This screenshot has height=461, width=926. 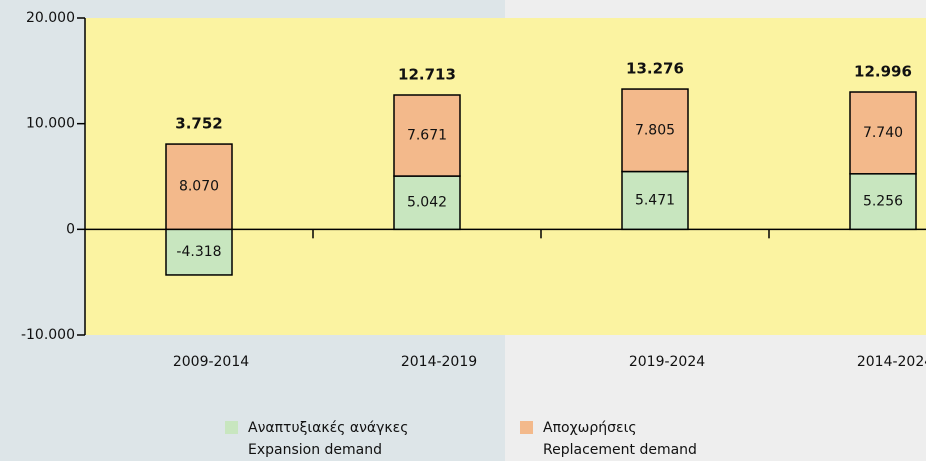 What do you see at coordinates (315, 450) in the screenshot?
I see `legend-label-en: Expansion demand` at bounding box center [315, 450].